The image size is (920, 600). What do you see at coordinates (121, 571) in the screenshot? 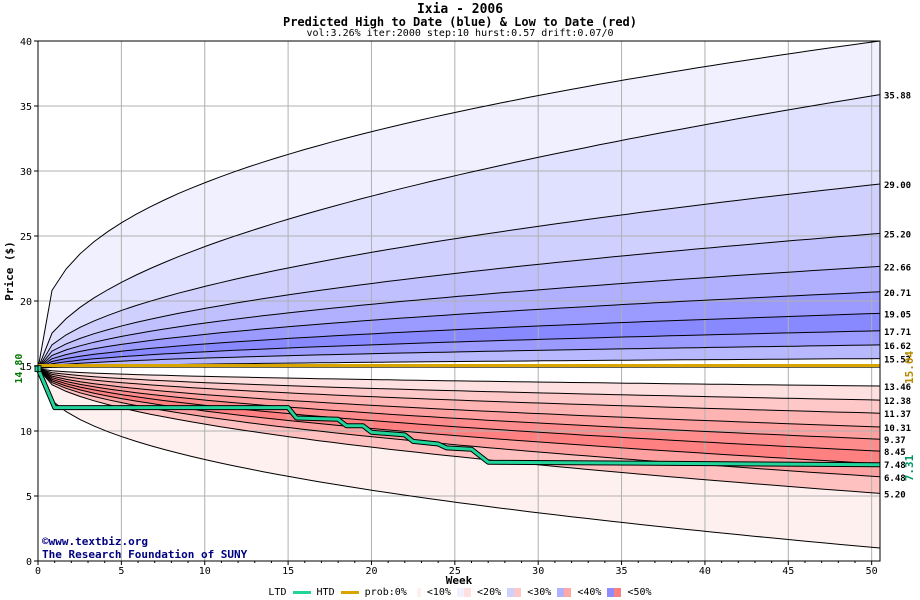
I see `x-tick-label-5: 5` at bounding box center [121, 571].